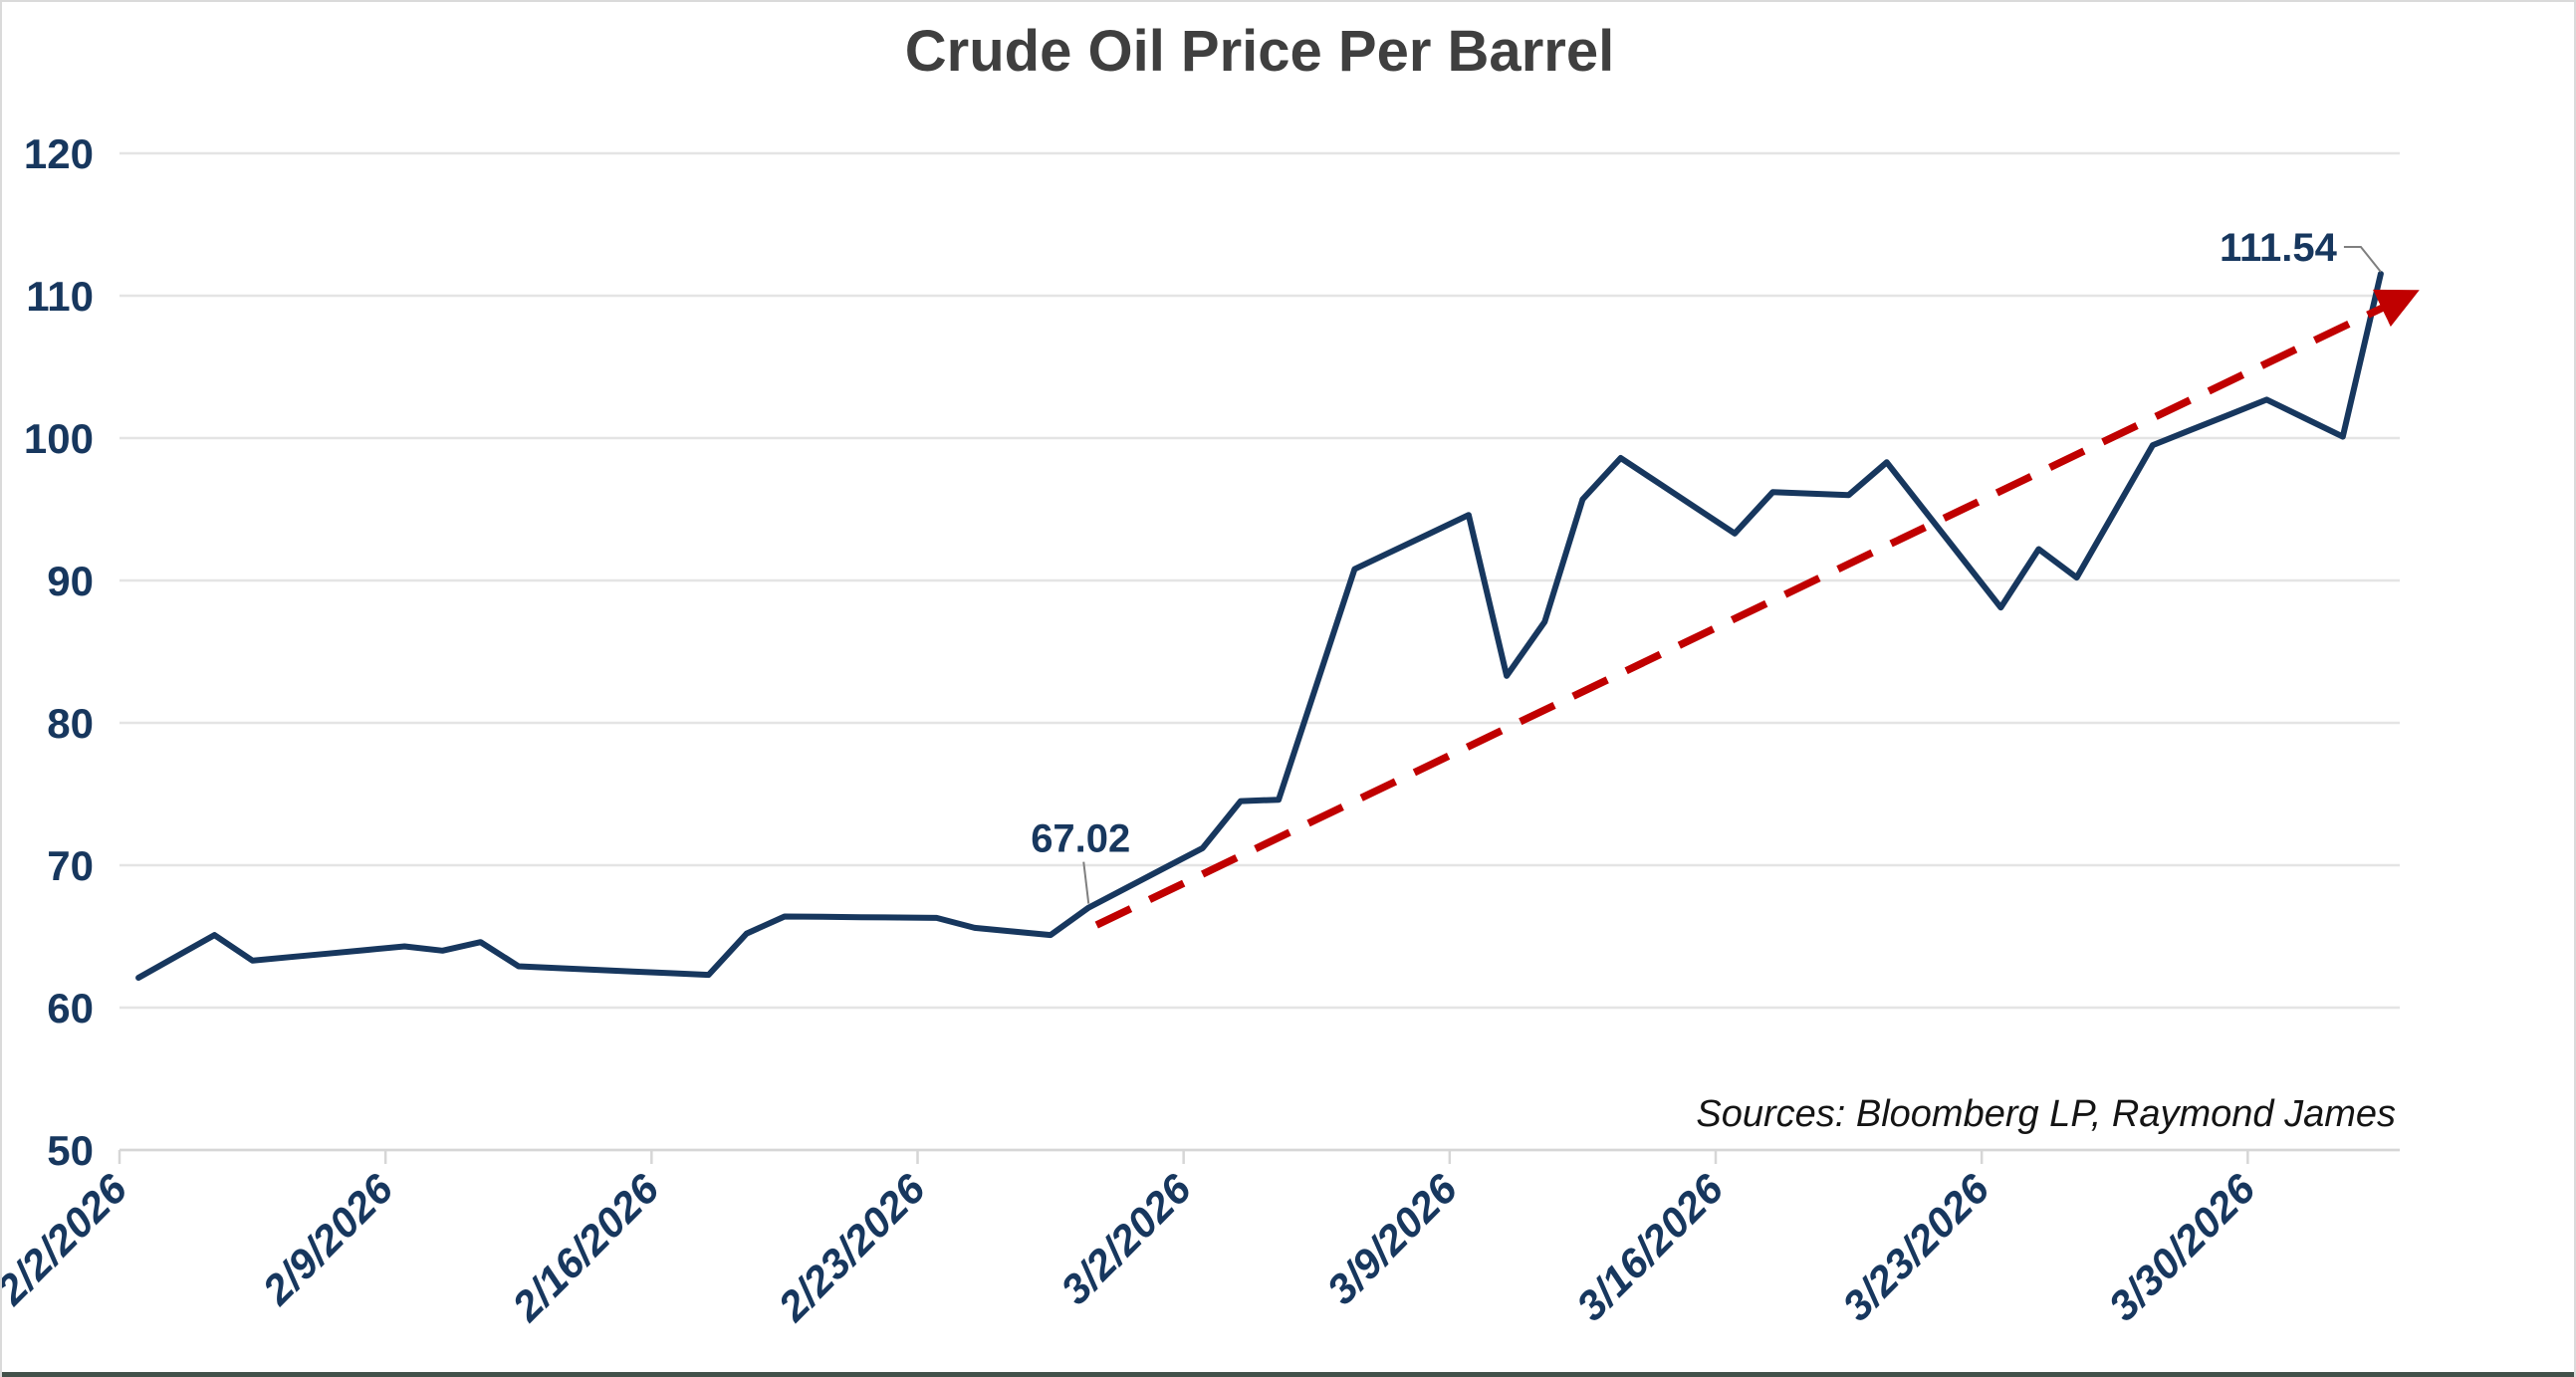 This screenshot has height=1377, width=2576. Describe the element at coordinates (59, 153) in the screenshot. I see `y-tick-label: 120` at that location.